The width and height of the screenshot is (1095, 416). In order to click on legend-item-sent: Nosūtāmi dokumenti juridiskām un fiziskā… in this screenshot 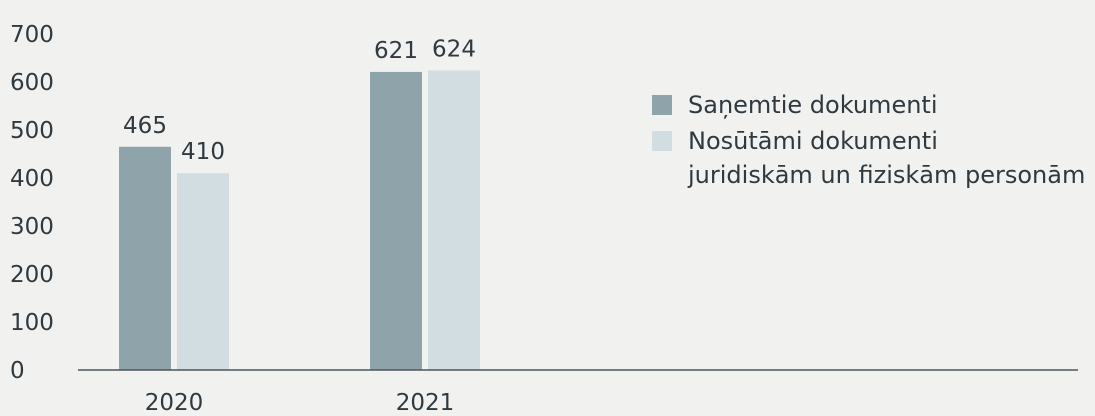, I will do `click(868, 158)`.